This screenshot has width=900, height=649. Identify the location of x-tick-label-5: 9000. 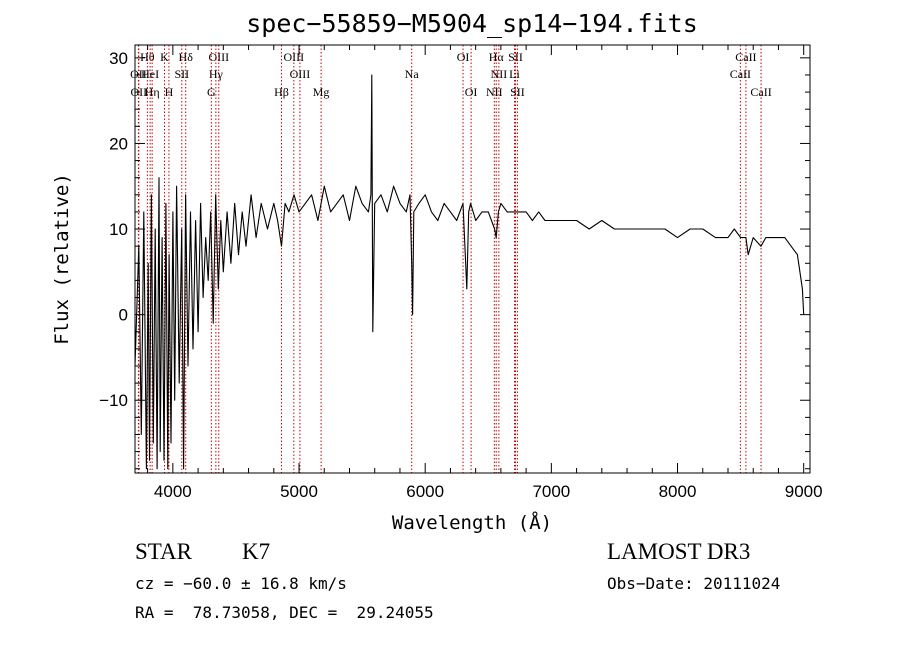
(804, 491).